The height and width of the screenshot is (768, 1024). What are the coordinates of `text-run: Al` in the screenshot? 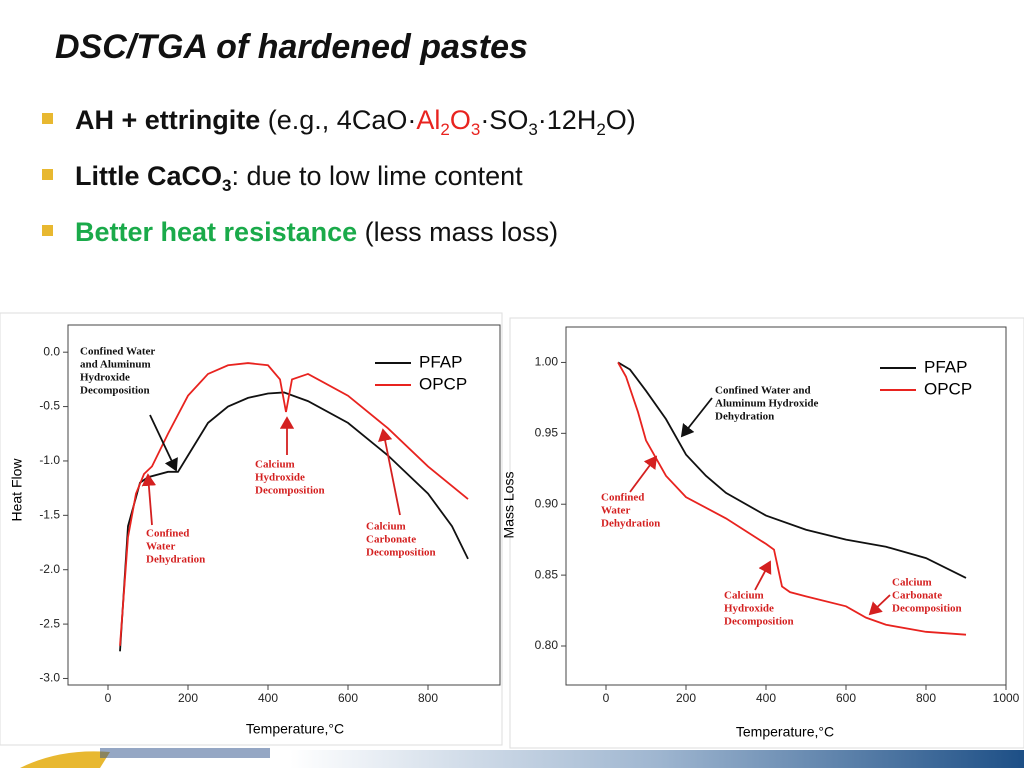 It's located at (428, 120).